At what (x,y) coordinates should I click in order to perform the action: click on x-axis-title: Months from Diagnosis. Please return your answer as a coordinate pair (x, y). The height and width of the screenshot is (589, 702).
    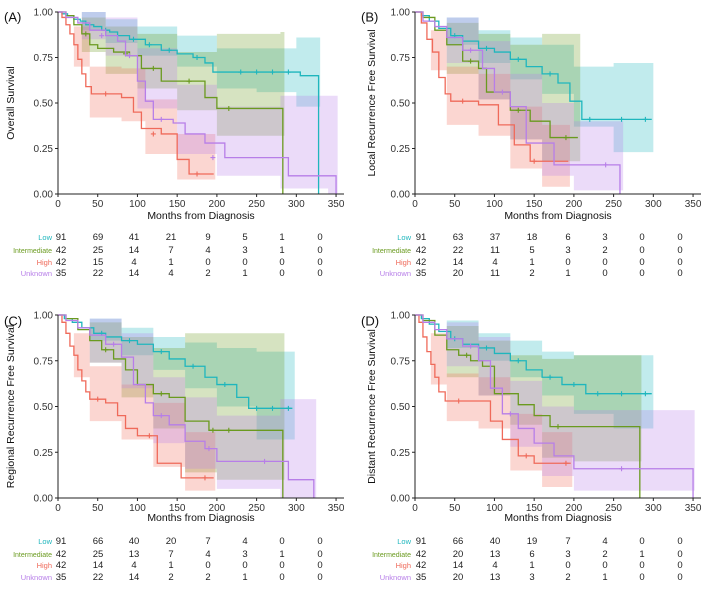
    Looking at the image, I should click on (557, 216).